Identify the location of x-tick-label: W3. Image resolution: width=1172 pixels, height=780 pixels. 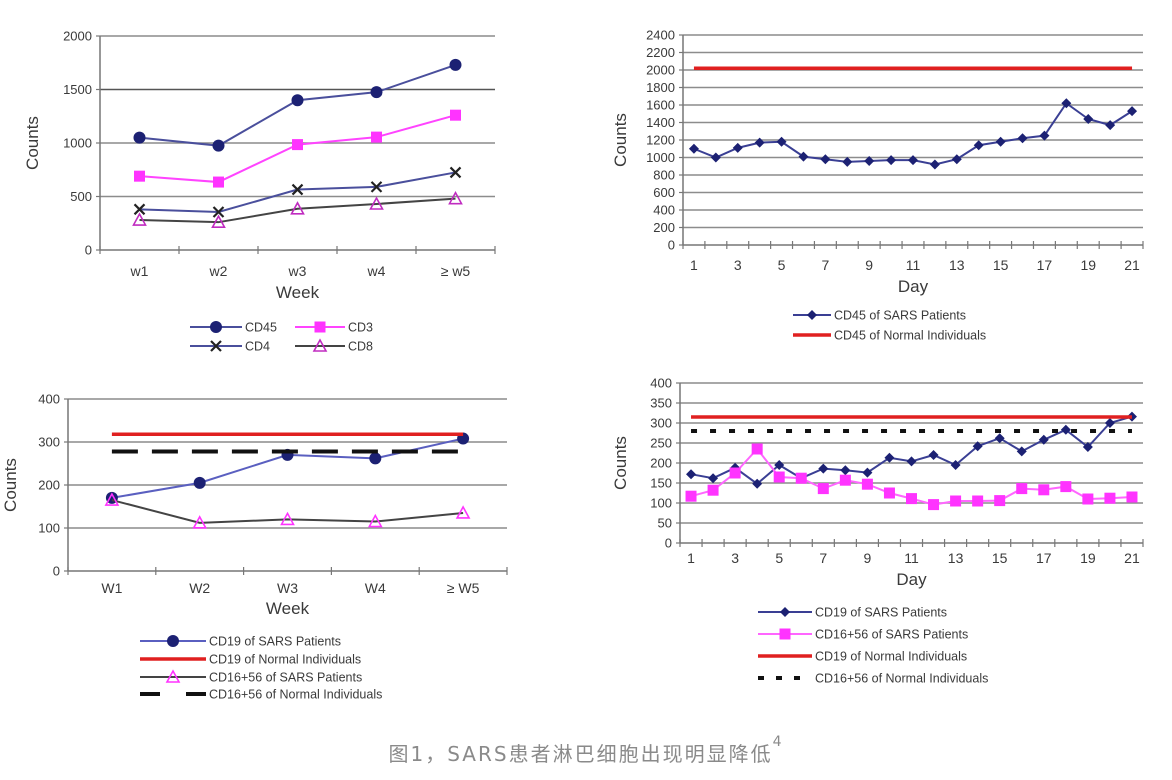
(287, 588).